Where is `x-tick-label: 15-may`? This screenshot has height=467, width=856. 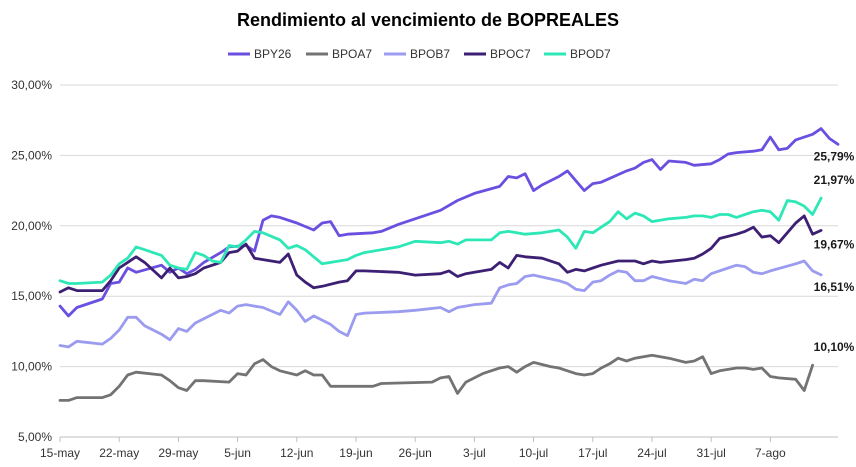
x-tick-label: 15-may is located at coordinates (60, 453).